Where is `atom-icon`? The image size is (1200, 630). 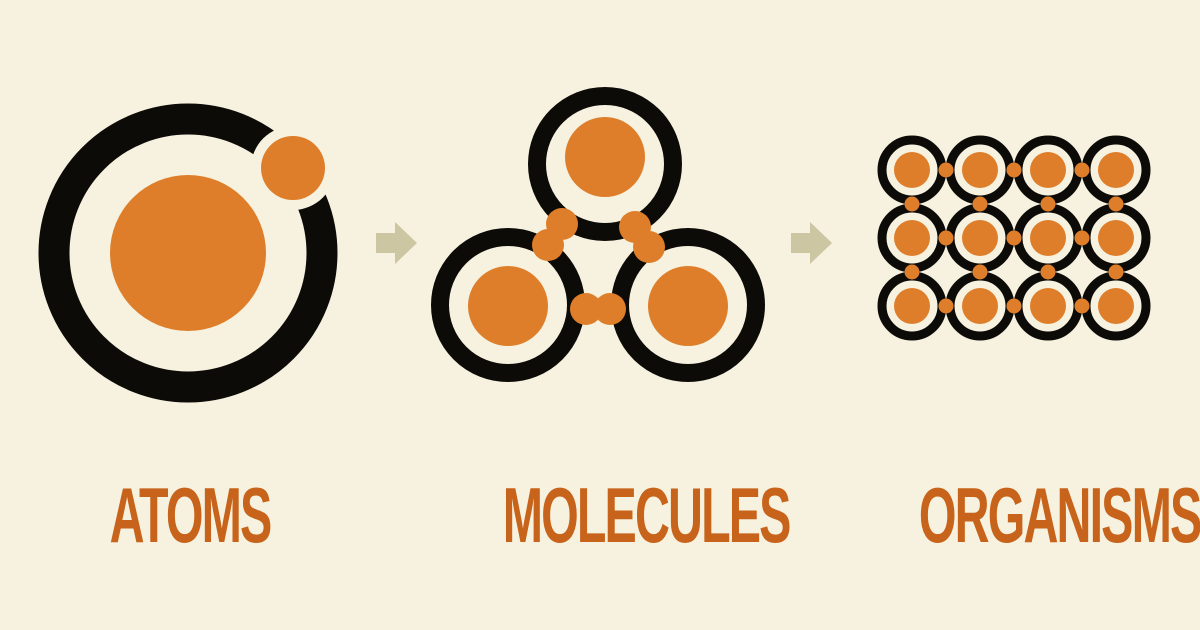
atom-icon is located at coordinates (188, 253).